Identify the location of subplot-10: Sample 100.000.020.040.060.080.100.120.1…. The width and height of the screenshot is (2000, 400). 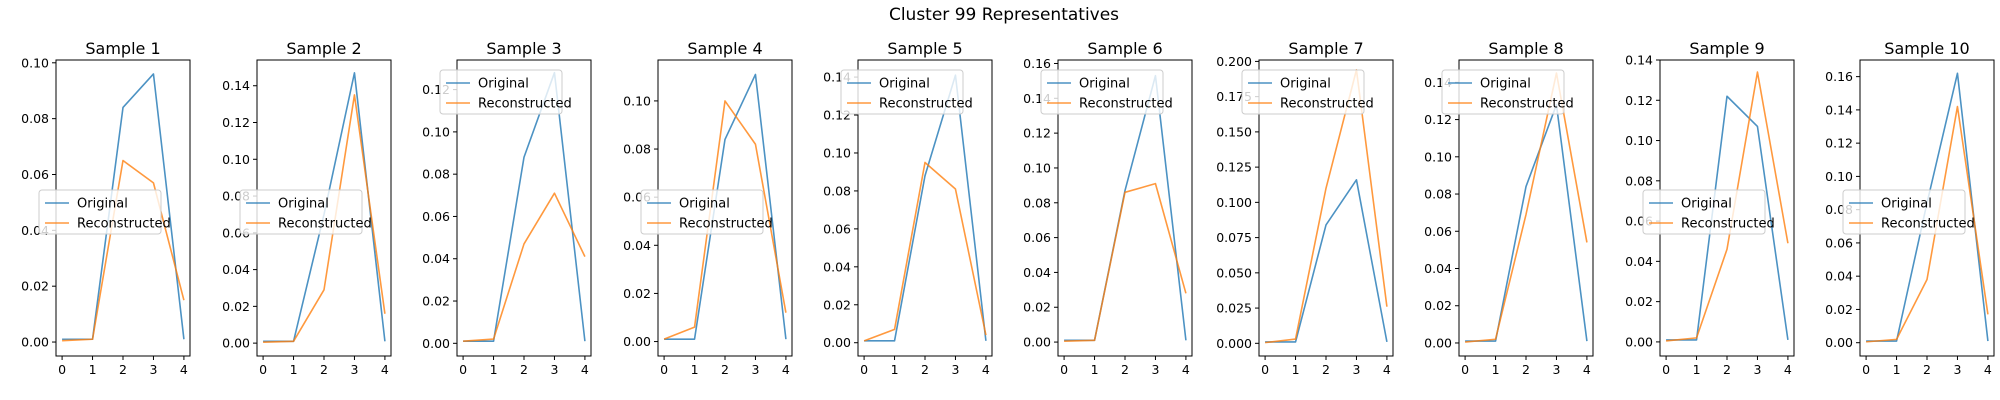
(1910, 208).